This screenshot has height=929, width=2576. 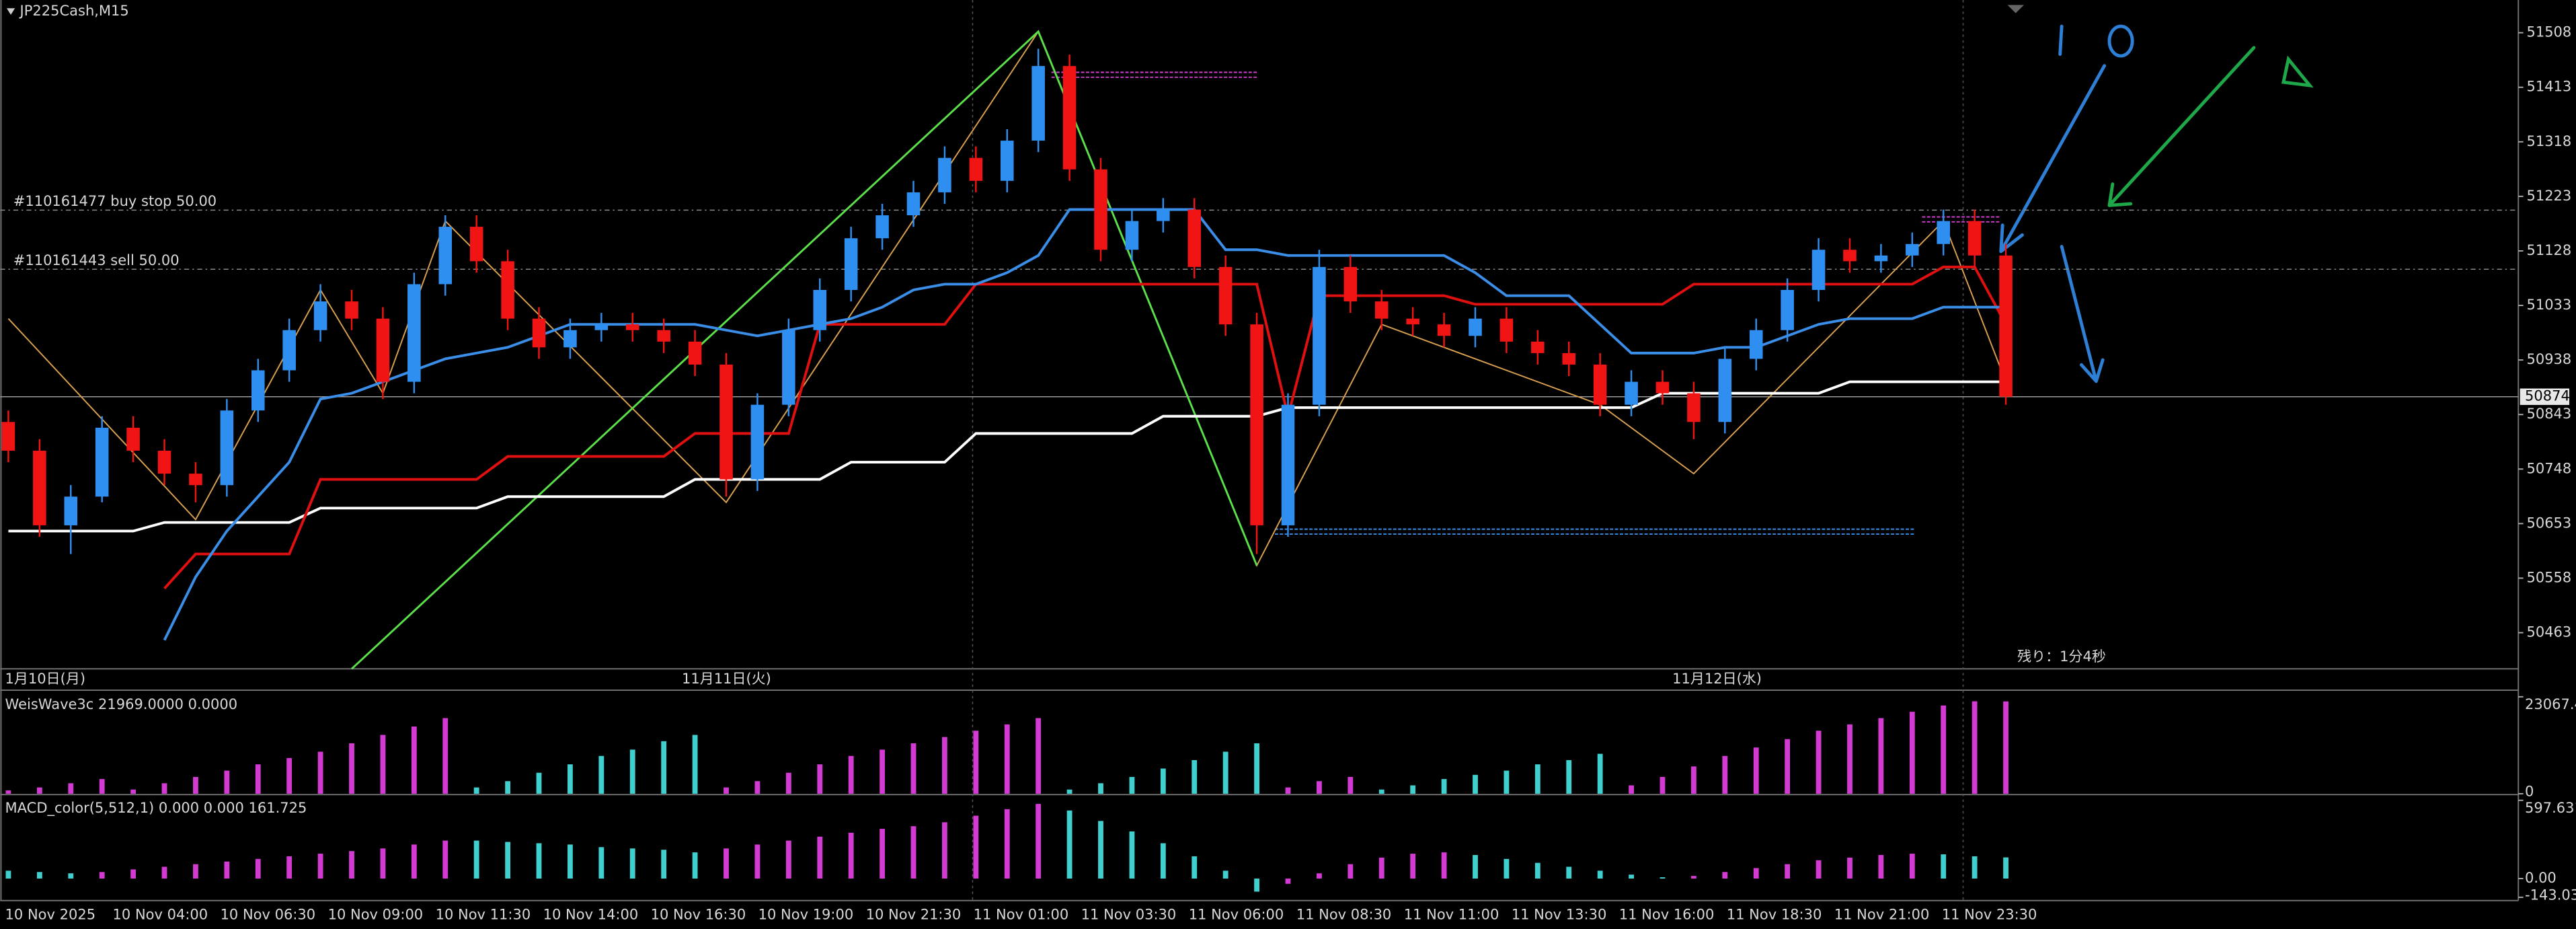 I want to click on y-tick-label: 50843, so click(x=2549, y=414).